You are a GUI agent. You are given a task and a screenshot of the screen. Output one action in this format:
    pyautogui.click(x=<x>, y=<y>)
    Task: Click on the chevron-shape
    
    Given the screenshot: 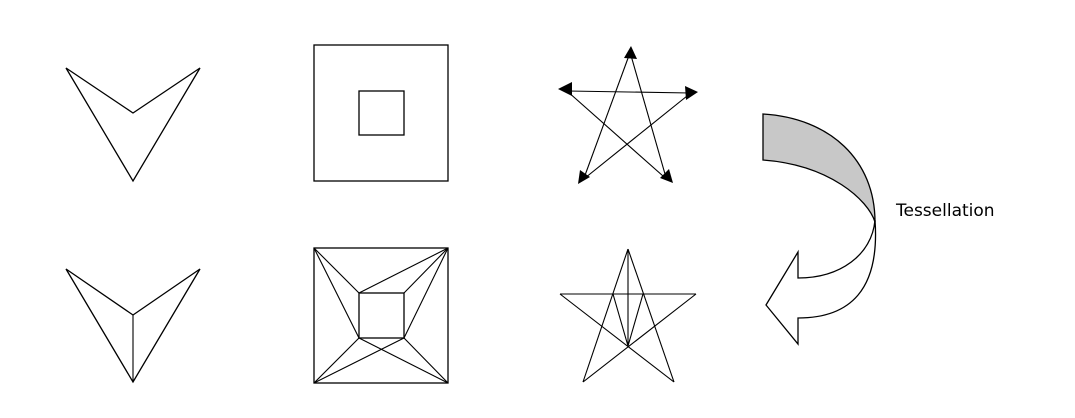 What is the action you would take?
    pyautogui.click(x=133, y=125)
    